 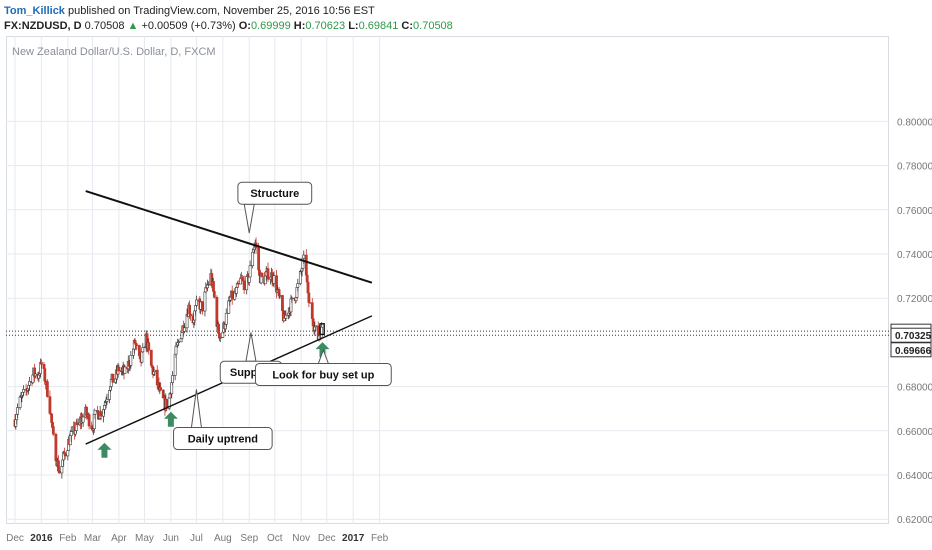 What do you see at coordinates (171, 538) in the screenshot?
I see `x-tick-label: Jun` at bounding box center [171, 538].